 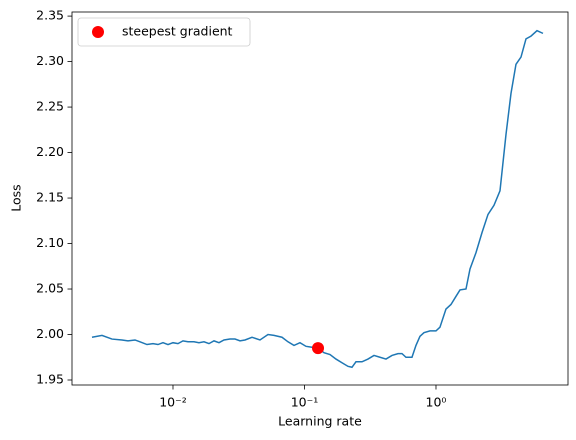 What do you see at coordinates (50, 242) in the screenshot?
I see `y-tick-label: 2.10` at bounding box center [50, 242].